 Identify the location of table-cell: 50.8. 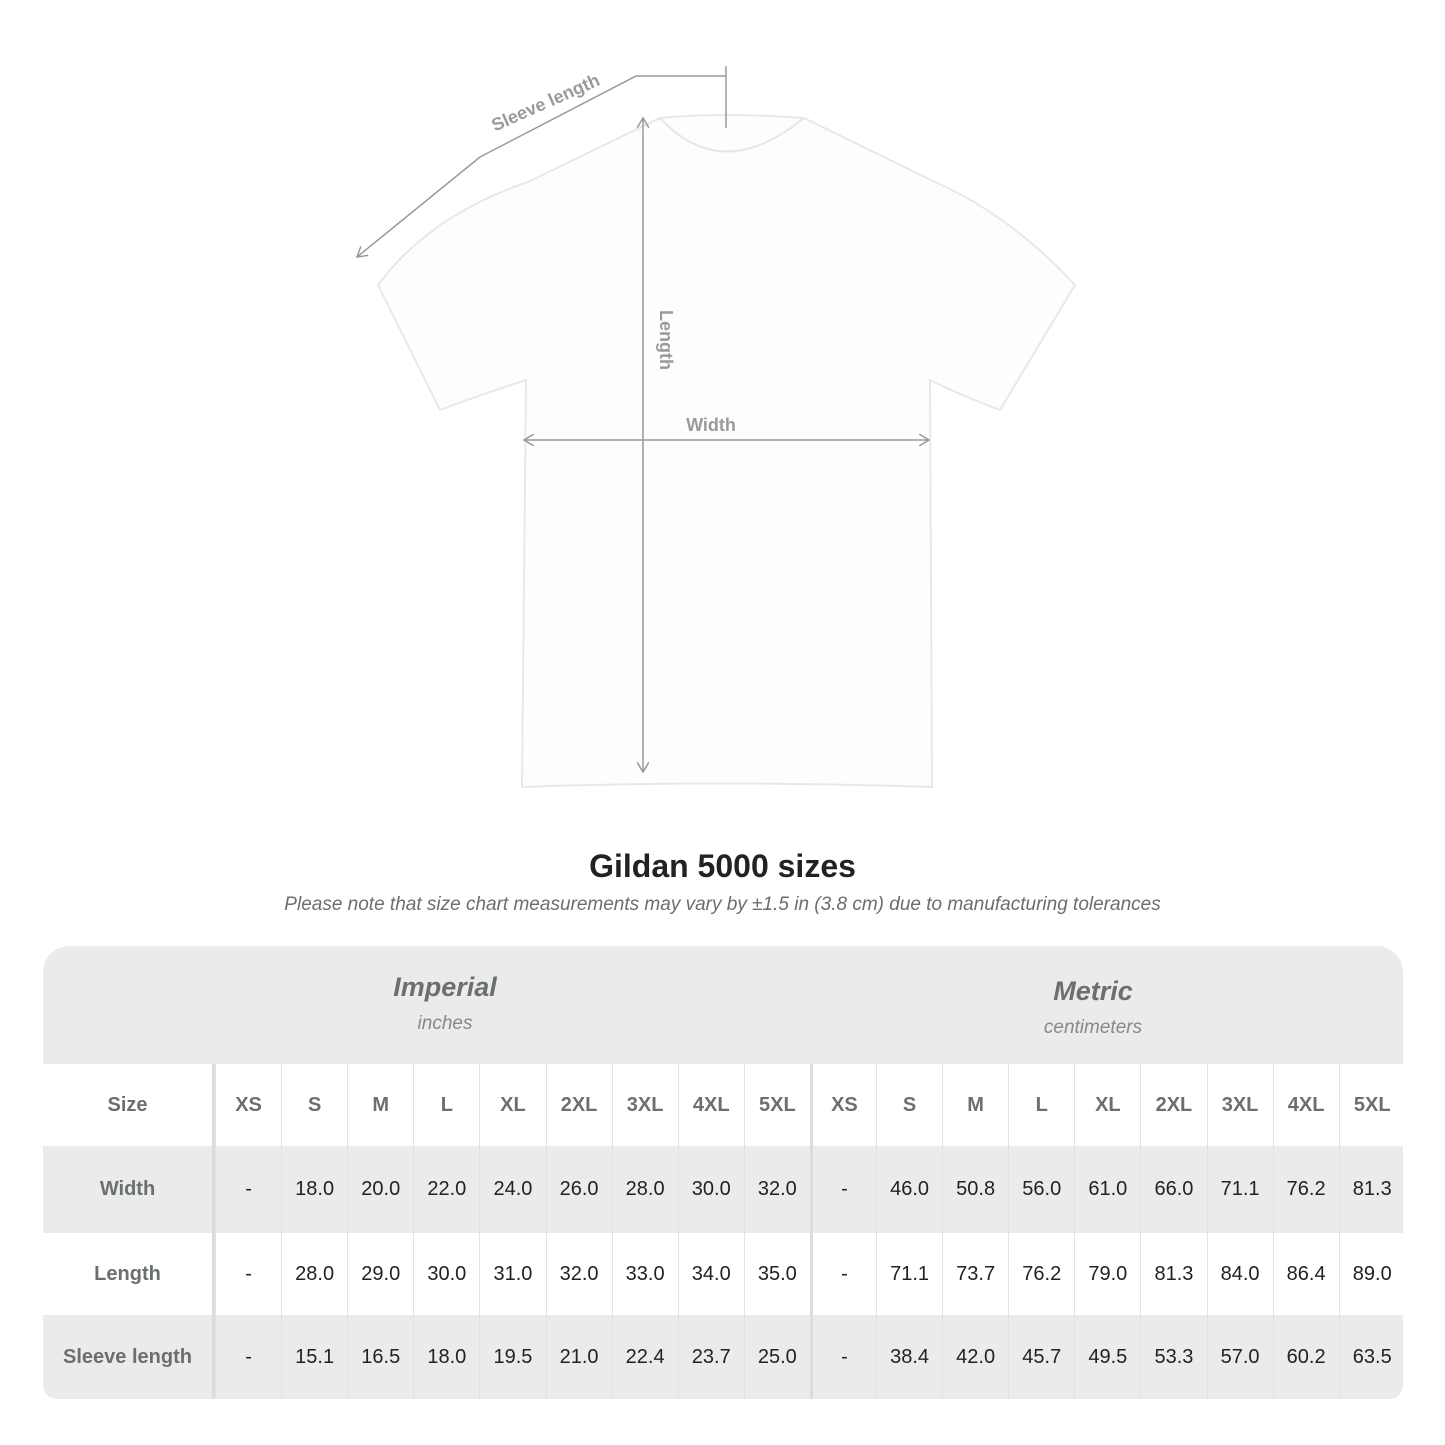
(975, 1189).